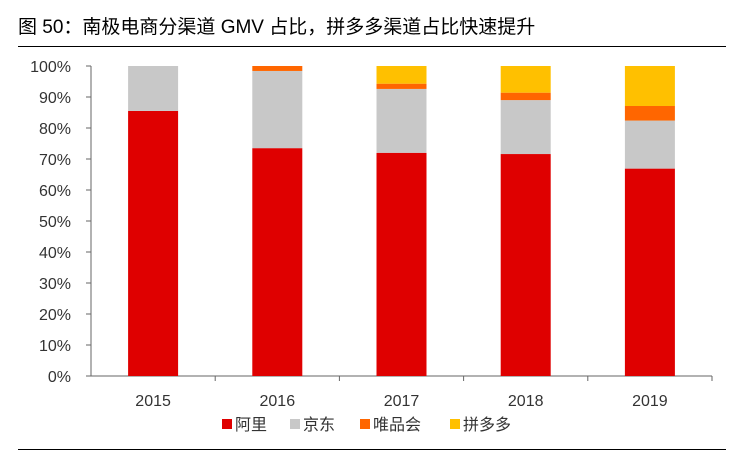 The width and height of the screenshot is (744, 454). I want to click on y-tick-label: 60%, so click(55, 191).